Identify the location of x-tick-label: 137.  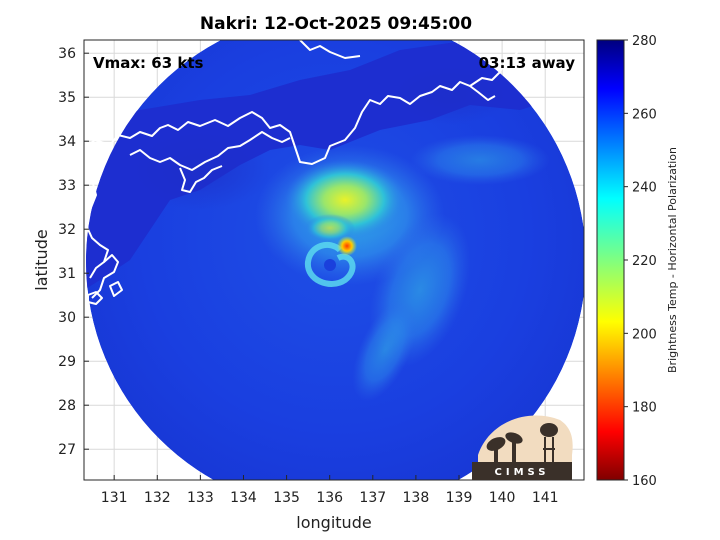
(372, 498).